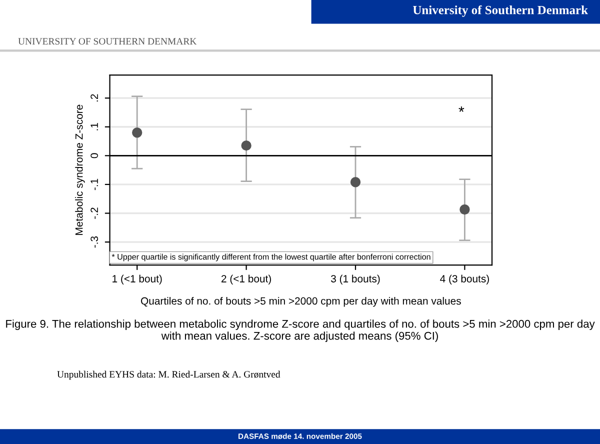  What do you see at coordinates (301, 302) in the screenshot?
I see `x-axis-title: Quartiles of no. of bouts >5 min >2000 cpm per day with mean values` at bounding box center [301, 302].